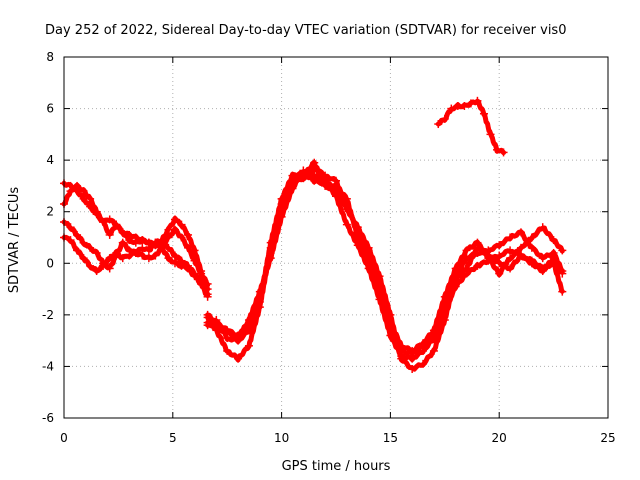  I want to click on y-tick-label--2: -2, so click(48, 315).